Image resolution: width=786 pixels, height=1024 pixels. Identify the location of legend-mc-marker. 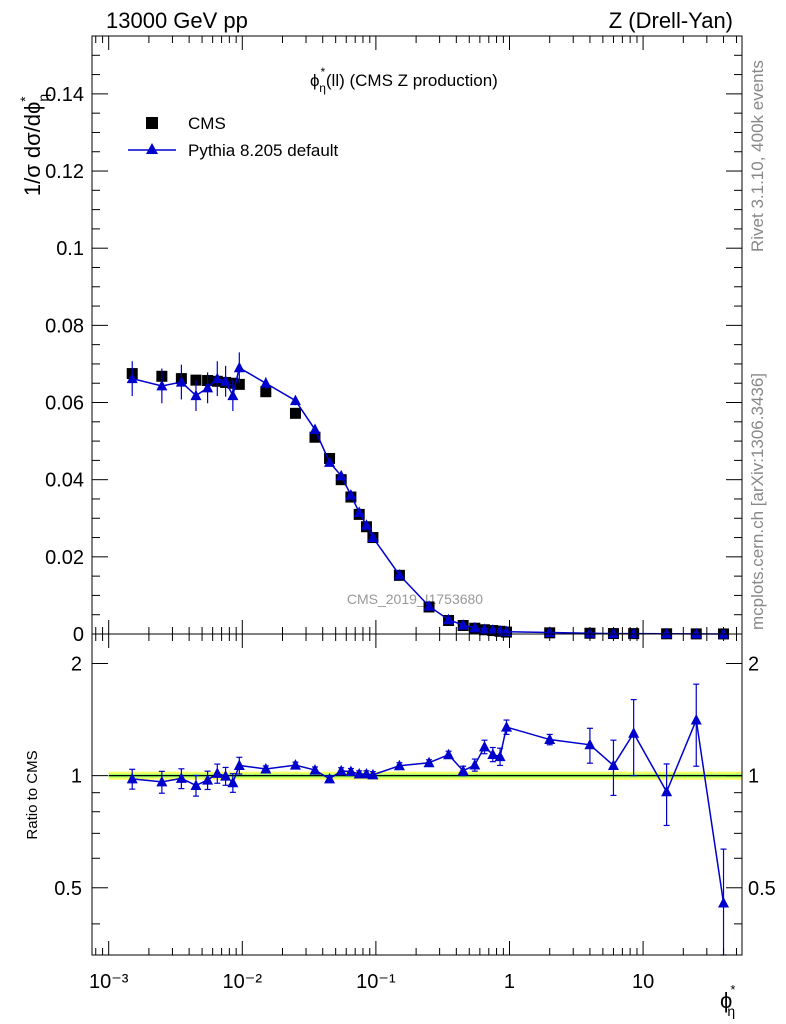
(152, 148).